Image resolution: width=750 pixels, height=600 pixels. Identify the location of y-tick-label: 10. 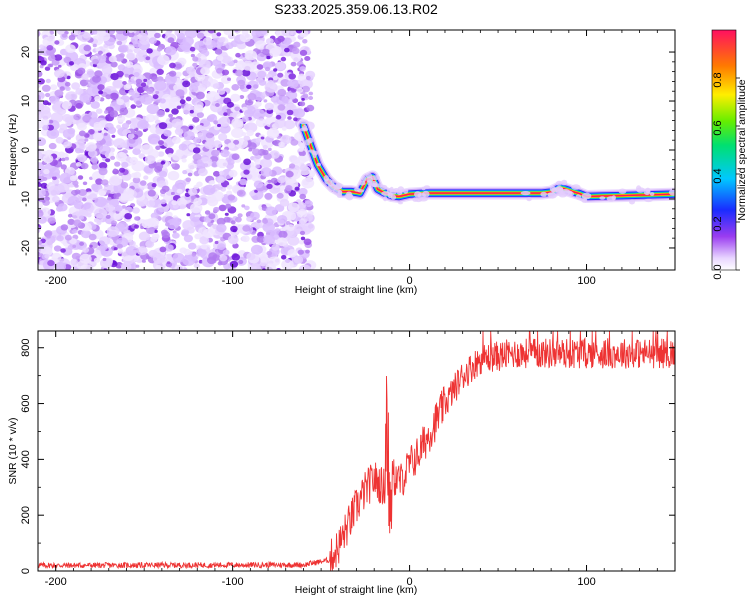
(26, 101).